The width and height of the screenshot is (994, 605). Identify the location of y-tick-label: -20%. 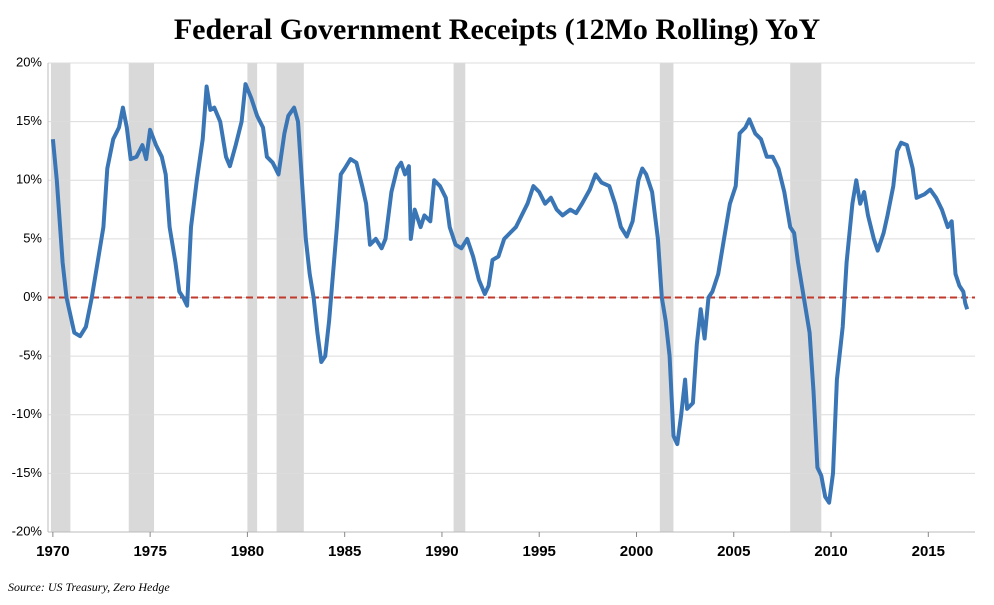
(27, 530).